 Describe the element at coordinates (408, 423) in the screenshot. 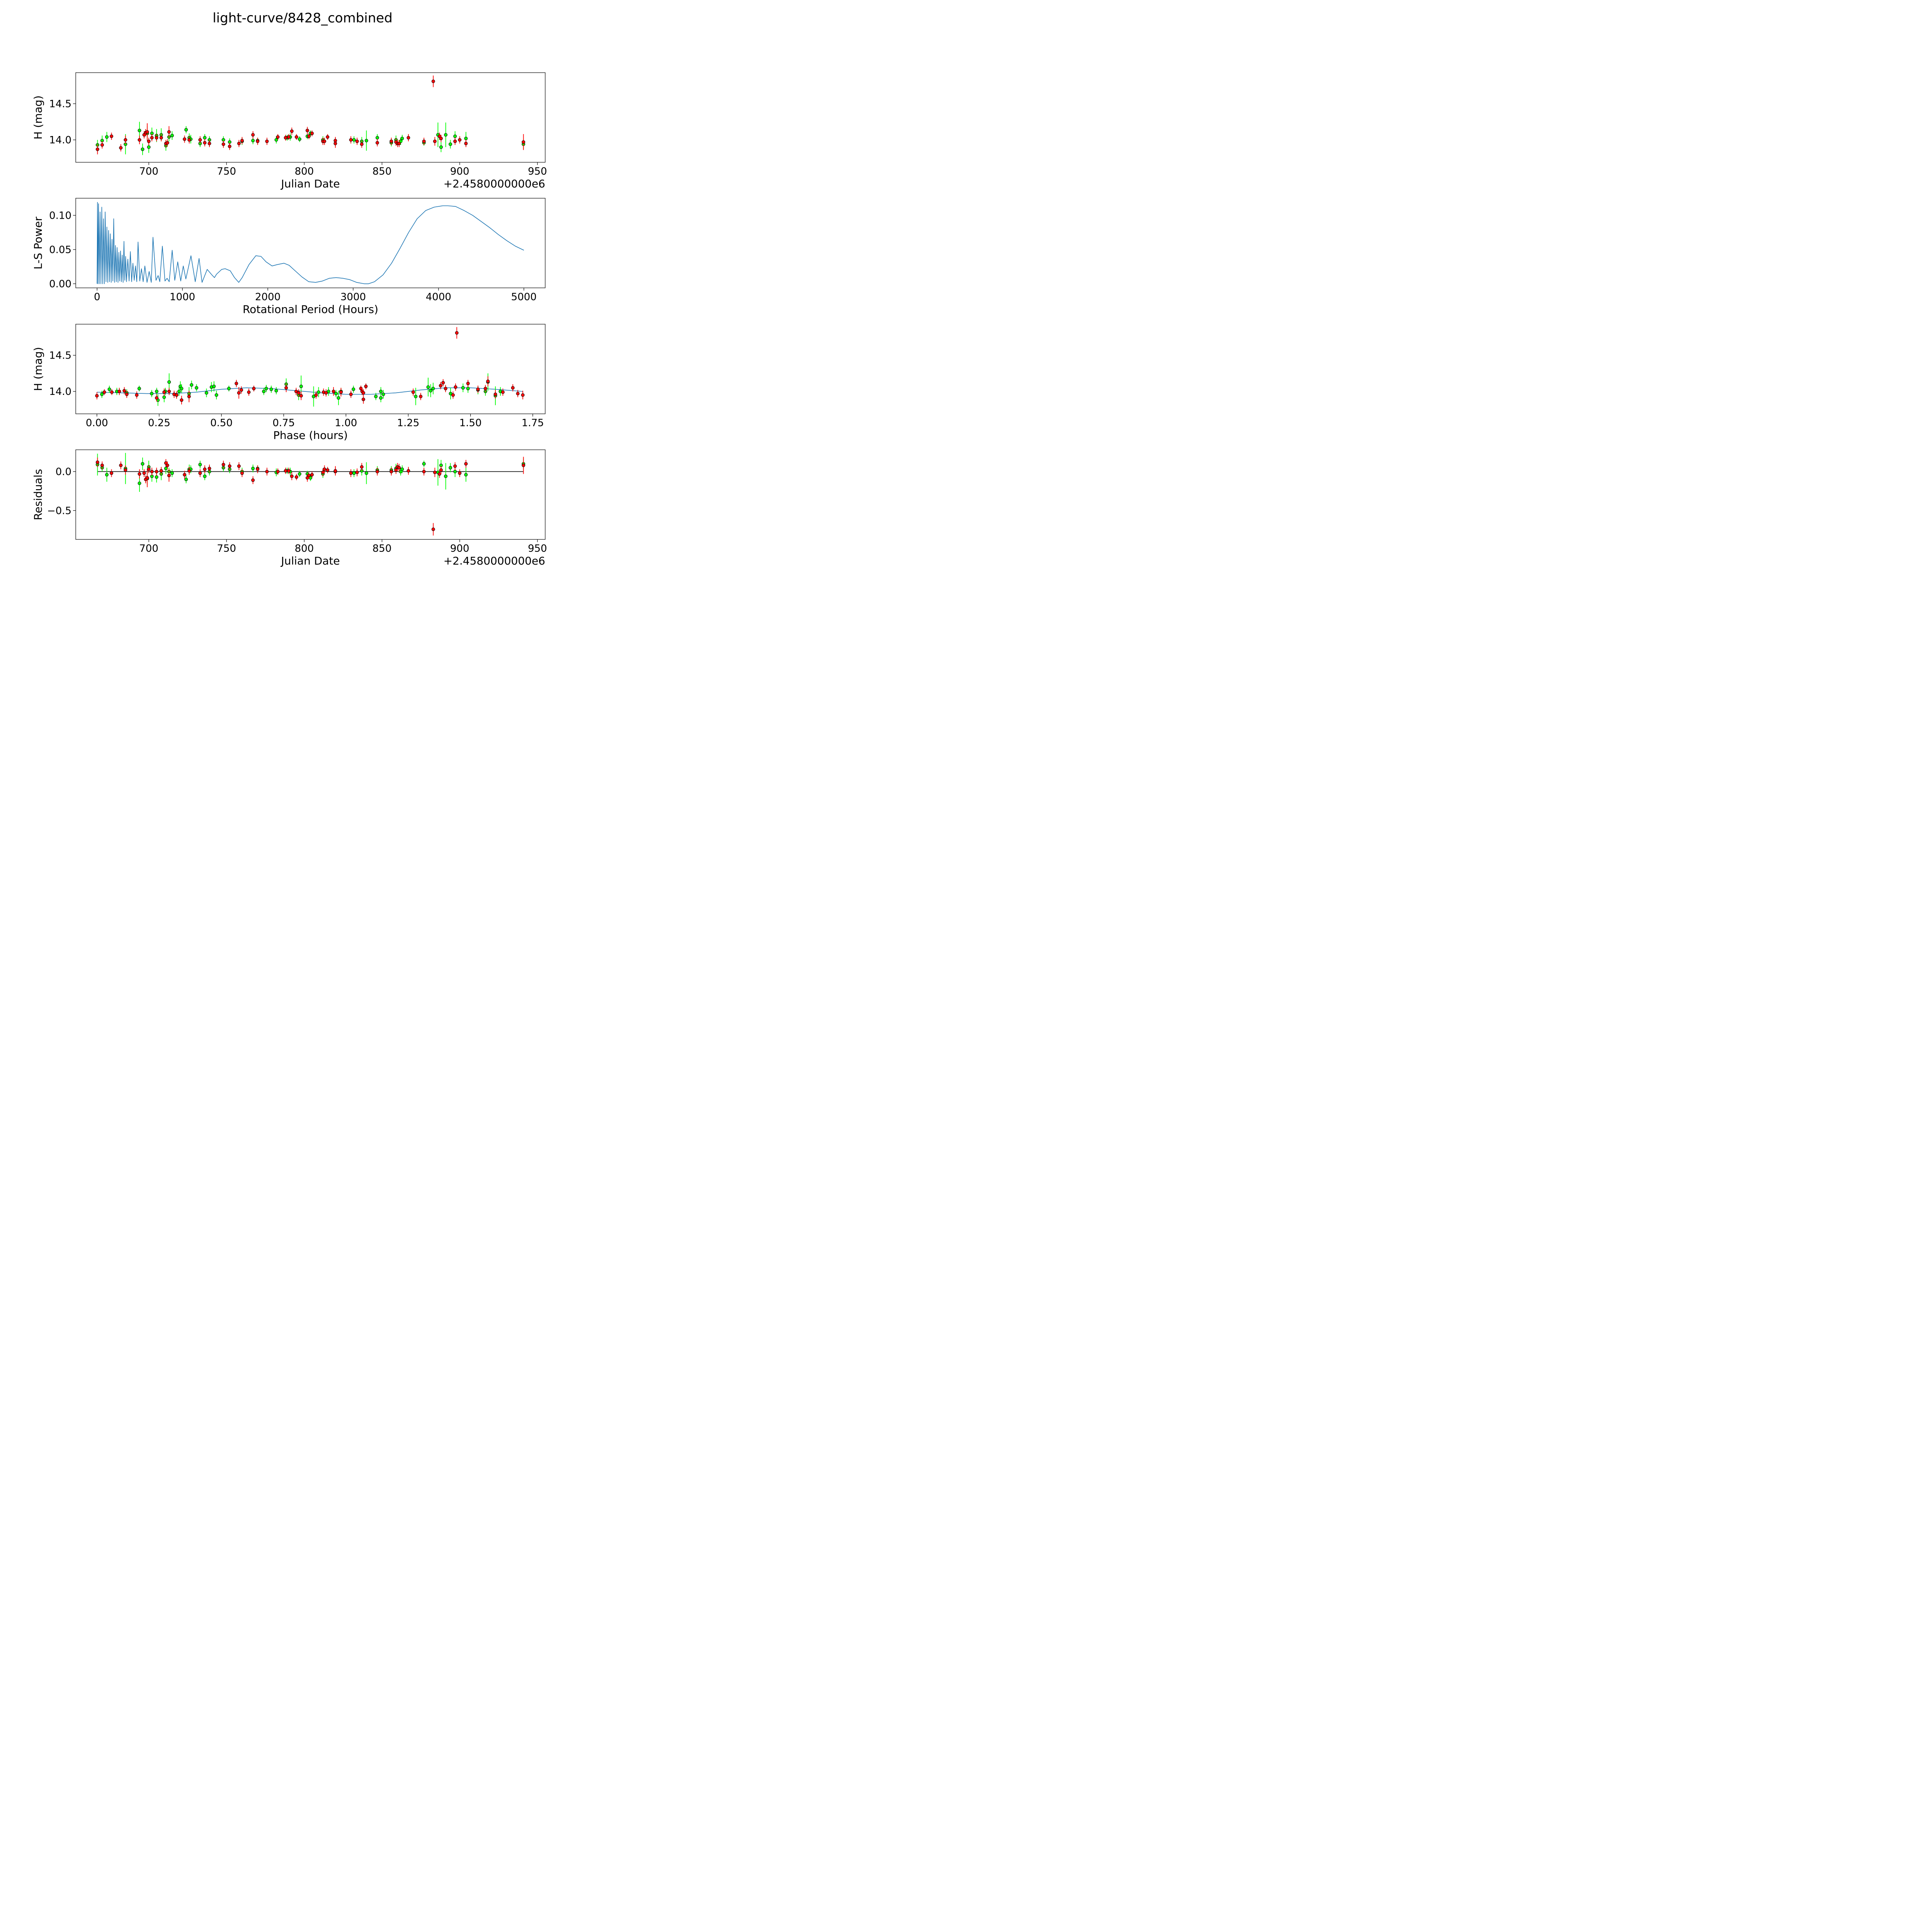

I see `x-tick-label: 1.25` at that location.